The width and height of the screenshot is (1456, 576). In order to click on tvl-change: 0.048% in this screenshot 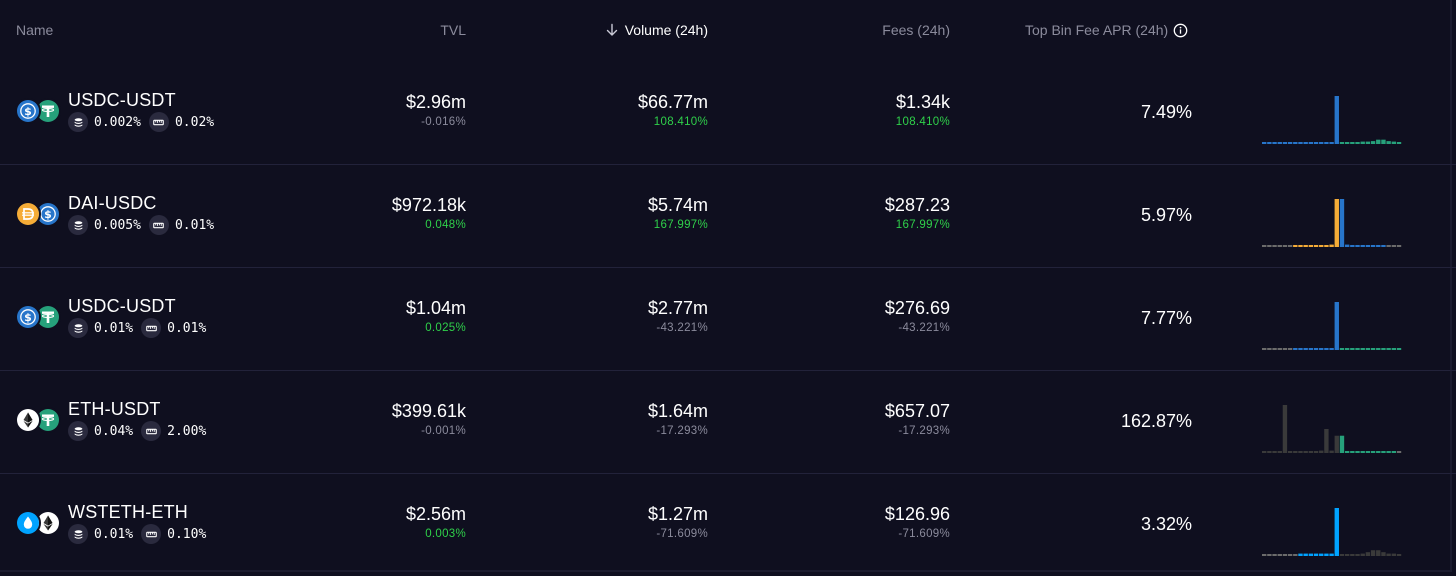, I will do `click(445, 225)`.